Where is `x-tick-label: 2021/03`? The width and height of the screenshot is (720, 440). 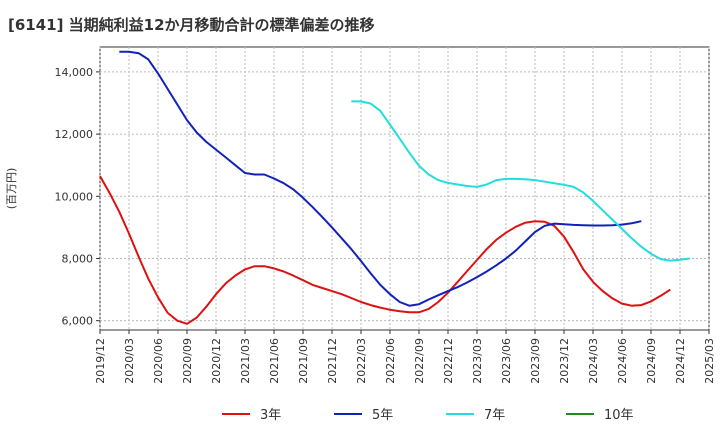
x-tick-label: 2021/03 is located at coordinates (245, 361).